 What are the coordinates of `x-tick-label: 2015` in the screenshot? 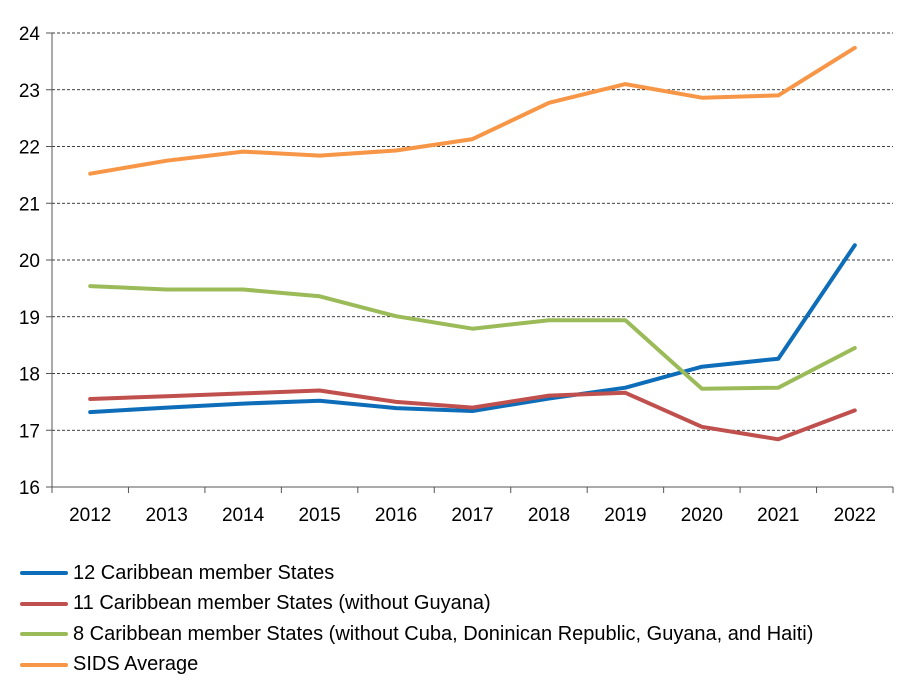 It's located at (319, 515).